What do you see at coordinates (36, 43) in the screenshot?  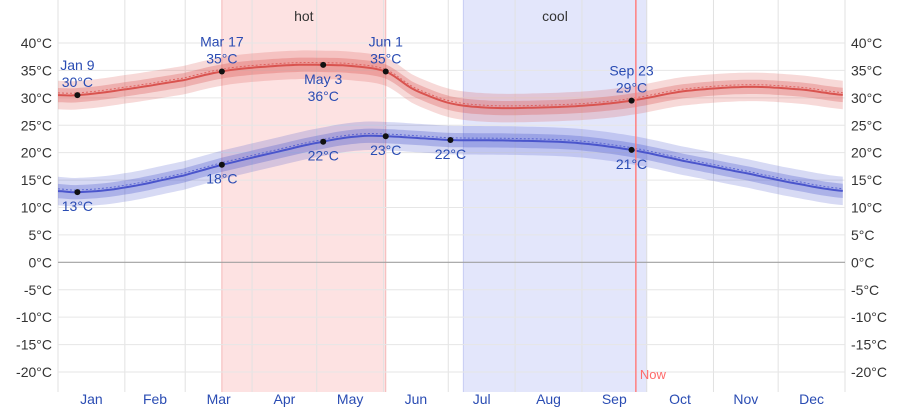 I see `y-tick-left: 40°C` at bounding box center [36, 43].